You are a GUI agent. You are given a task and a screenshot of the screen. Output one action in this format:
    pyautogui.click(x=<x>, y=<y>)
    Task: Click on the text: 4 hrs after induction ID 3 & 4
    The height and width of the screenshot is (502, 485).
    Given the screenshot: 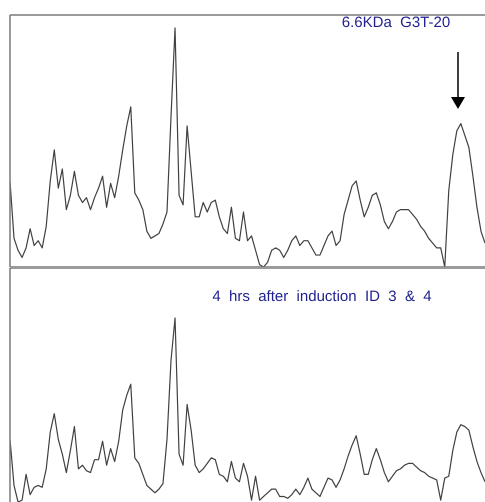 What is the action you would take?
    pyautogui.click(x=322, y=297)
    